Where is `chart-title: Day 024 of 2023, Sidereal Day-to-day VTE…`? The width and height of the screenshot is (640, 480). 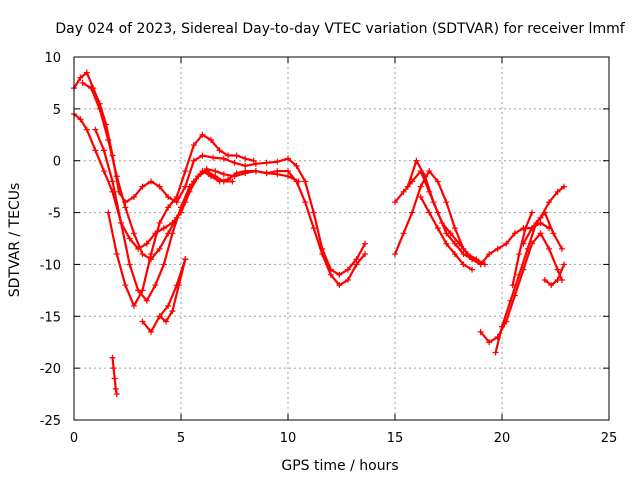
chart-title: Day 024 of 2023, Sidereal Day-to-day VTE… is located at coordinates (340, 29).